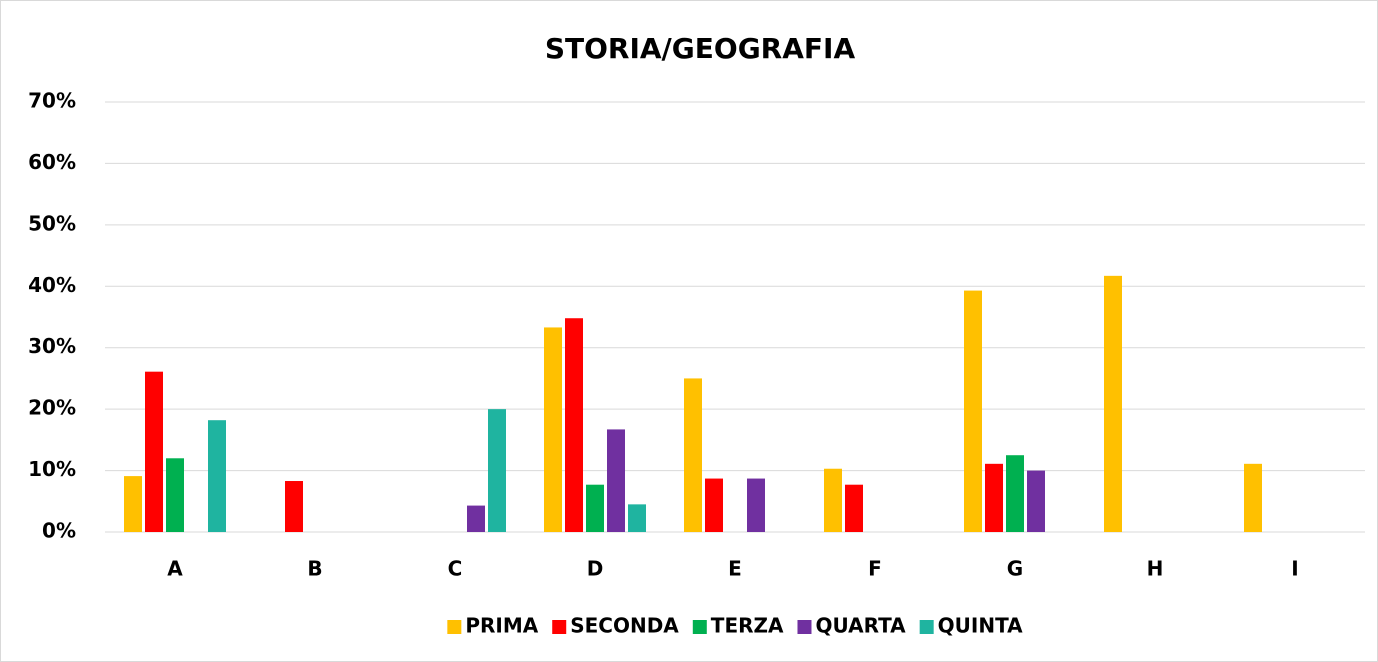 The width and height of the screenshot is (1378, 662). What do you see at coordinates (735, 569) in the screenshot?
I see `x-tick-label: E` at bounding box center [735, 569].